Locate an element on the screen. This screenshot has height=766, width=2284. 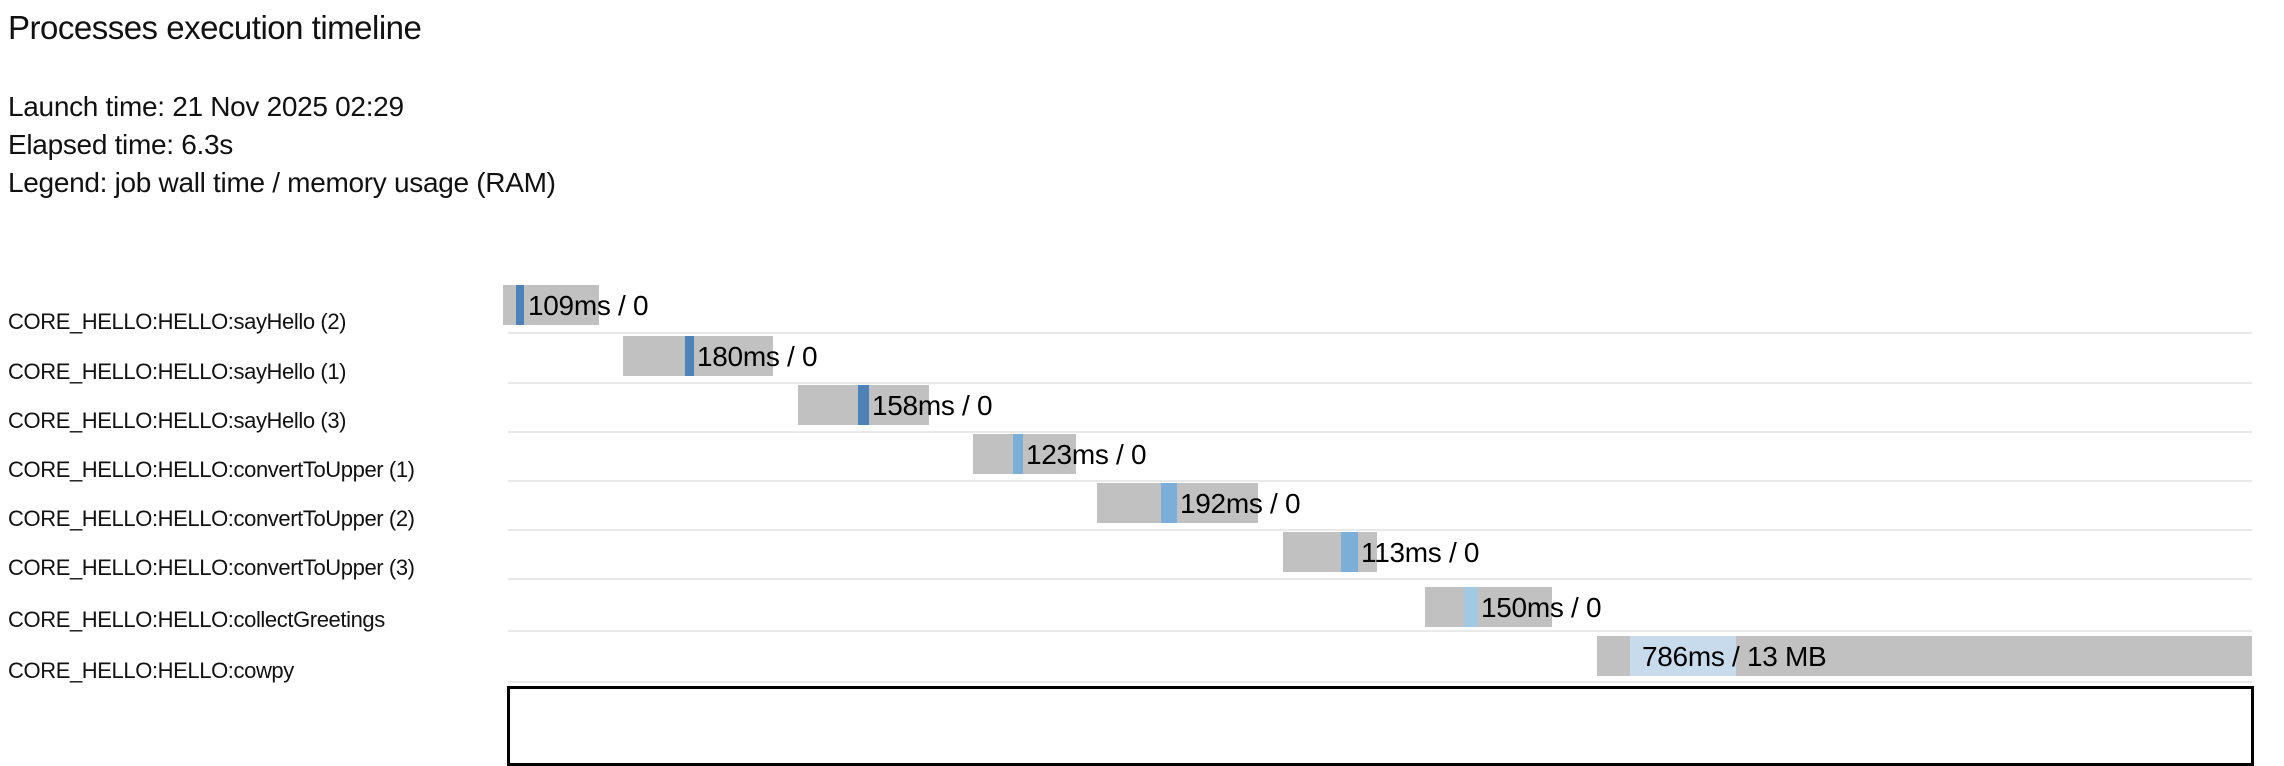
task-stats-label: 158ms / 0 is located at coordinates (932, 405).